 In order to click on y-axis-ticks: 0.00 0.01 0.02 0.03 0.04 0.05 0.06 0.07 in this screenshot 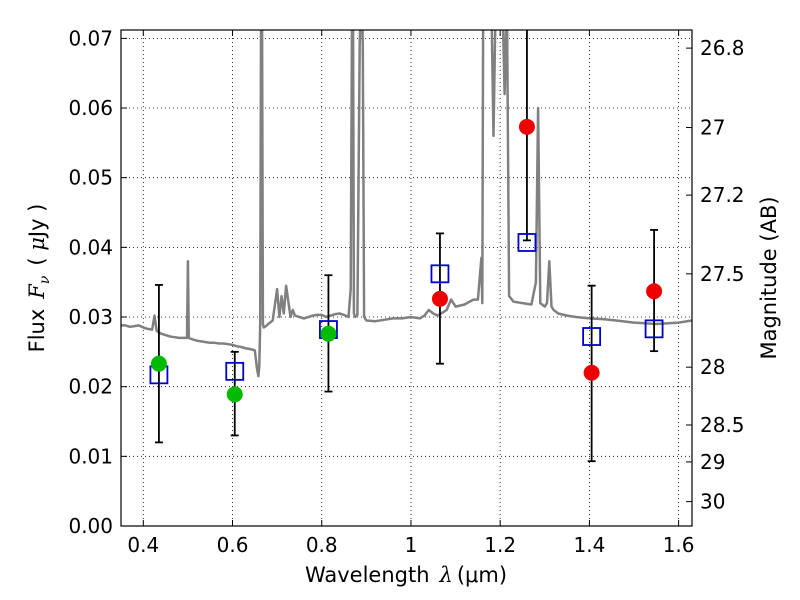, I will do `click(97, 282)`.